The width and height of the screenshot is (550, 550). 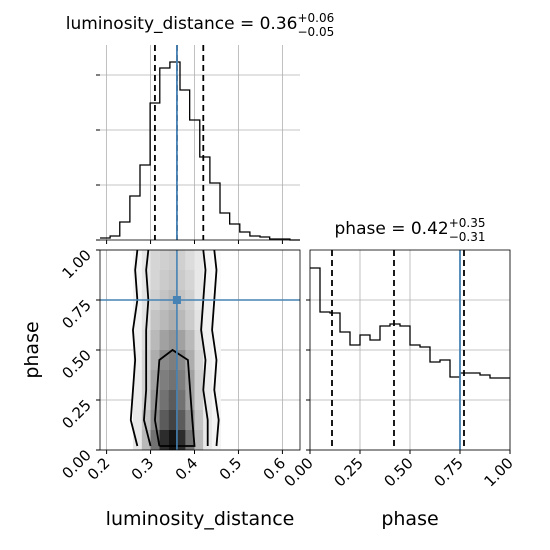 I want to click on title-part: +0.06, so click(x=315, y=18).